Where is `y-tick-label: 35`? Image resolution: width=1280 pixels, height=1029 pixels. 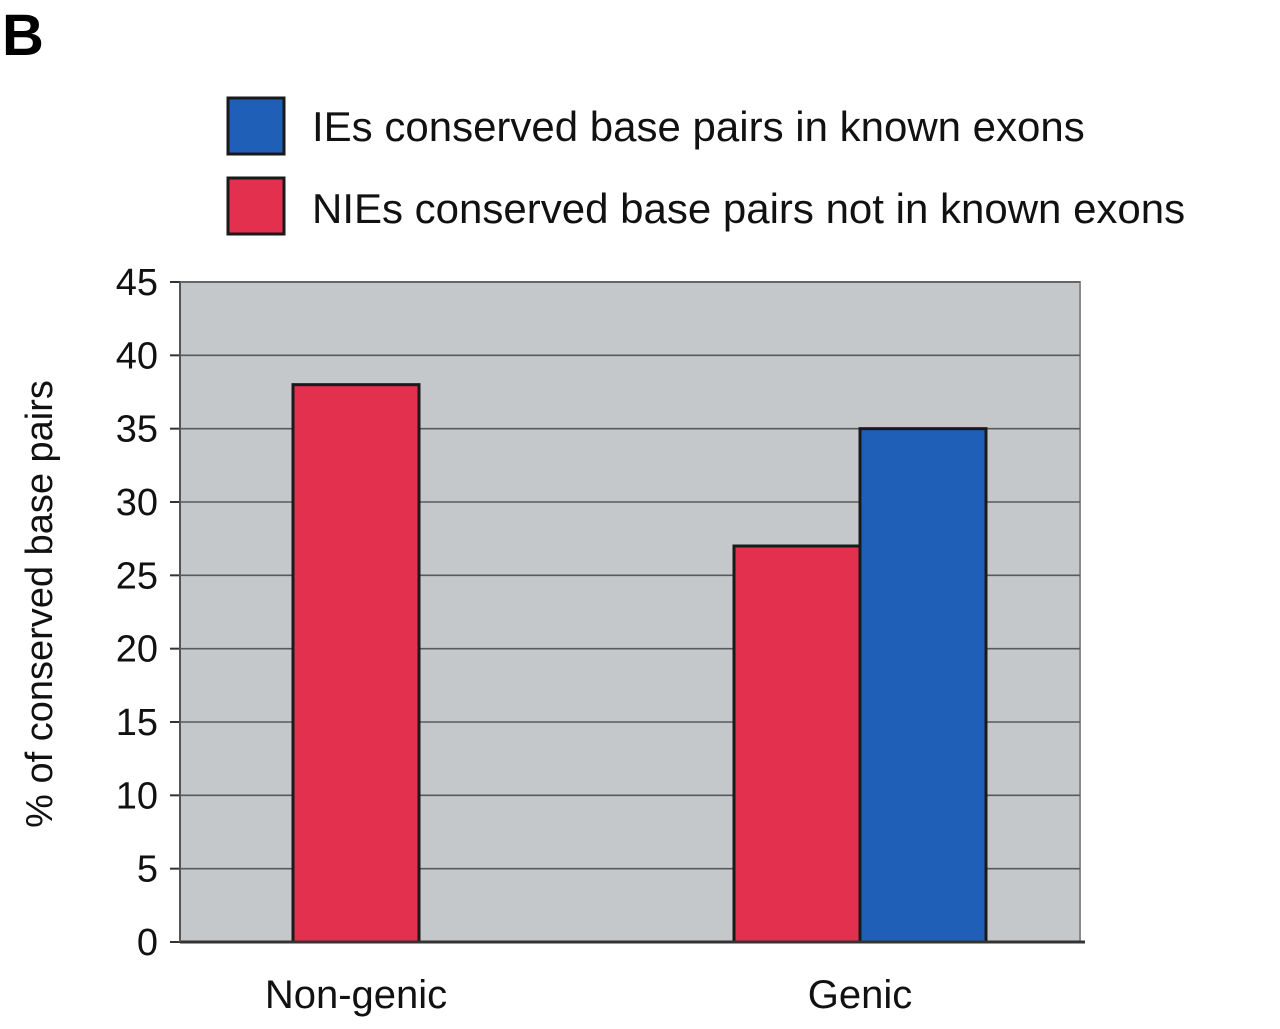
y-tick-label: 35 is located at coordinates (137, 430).